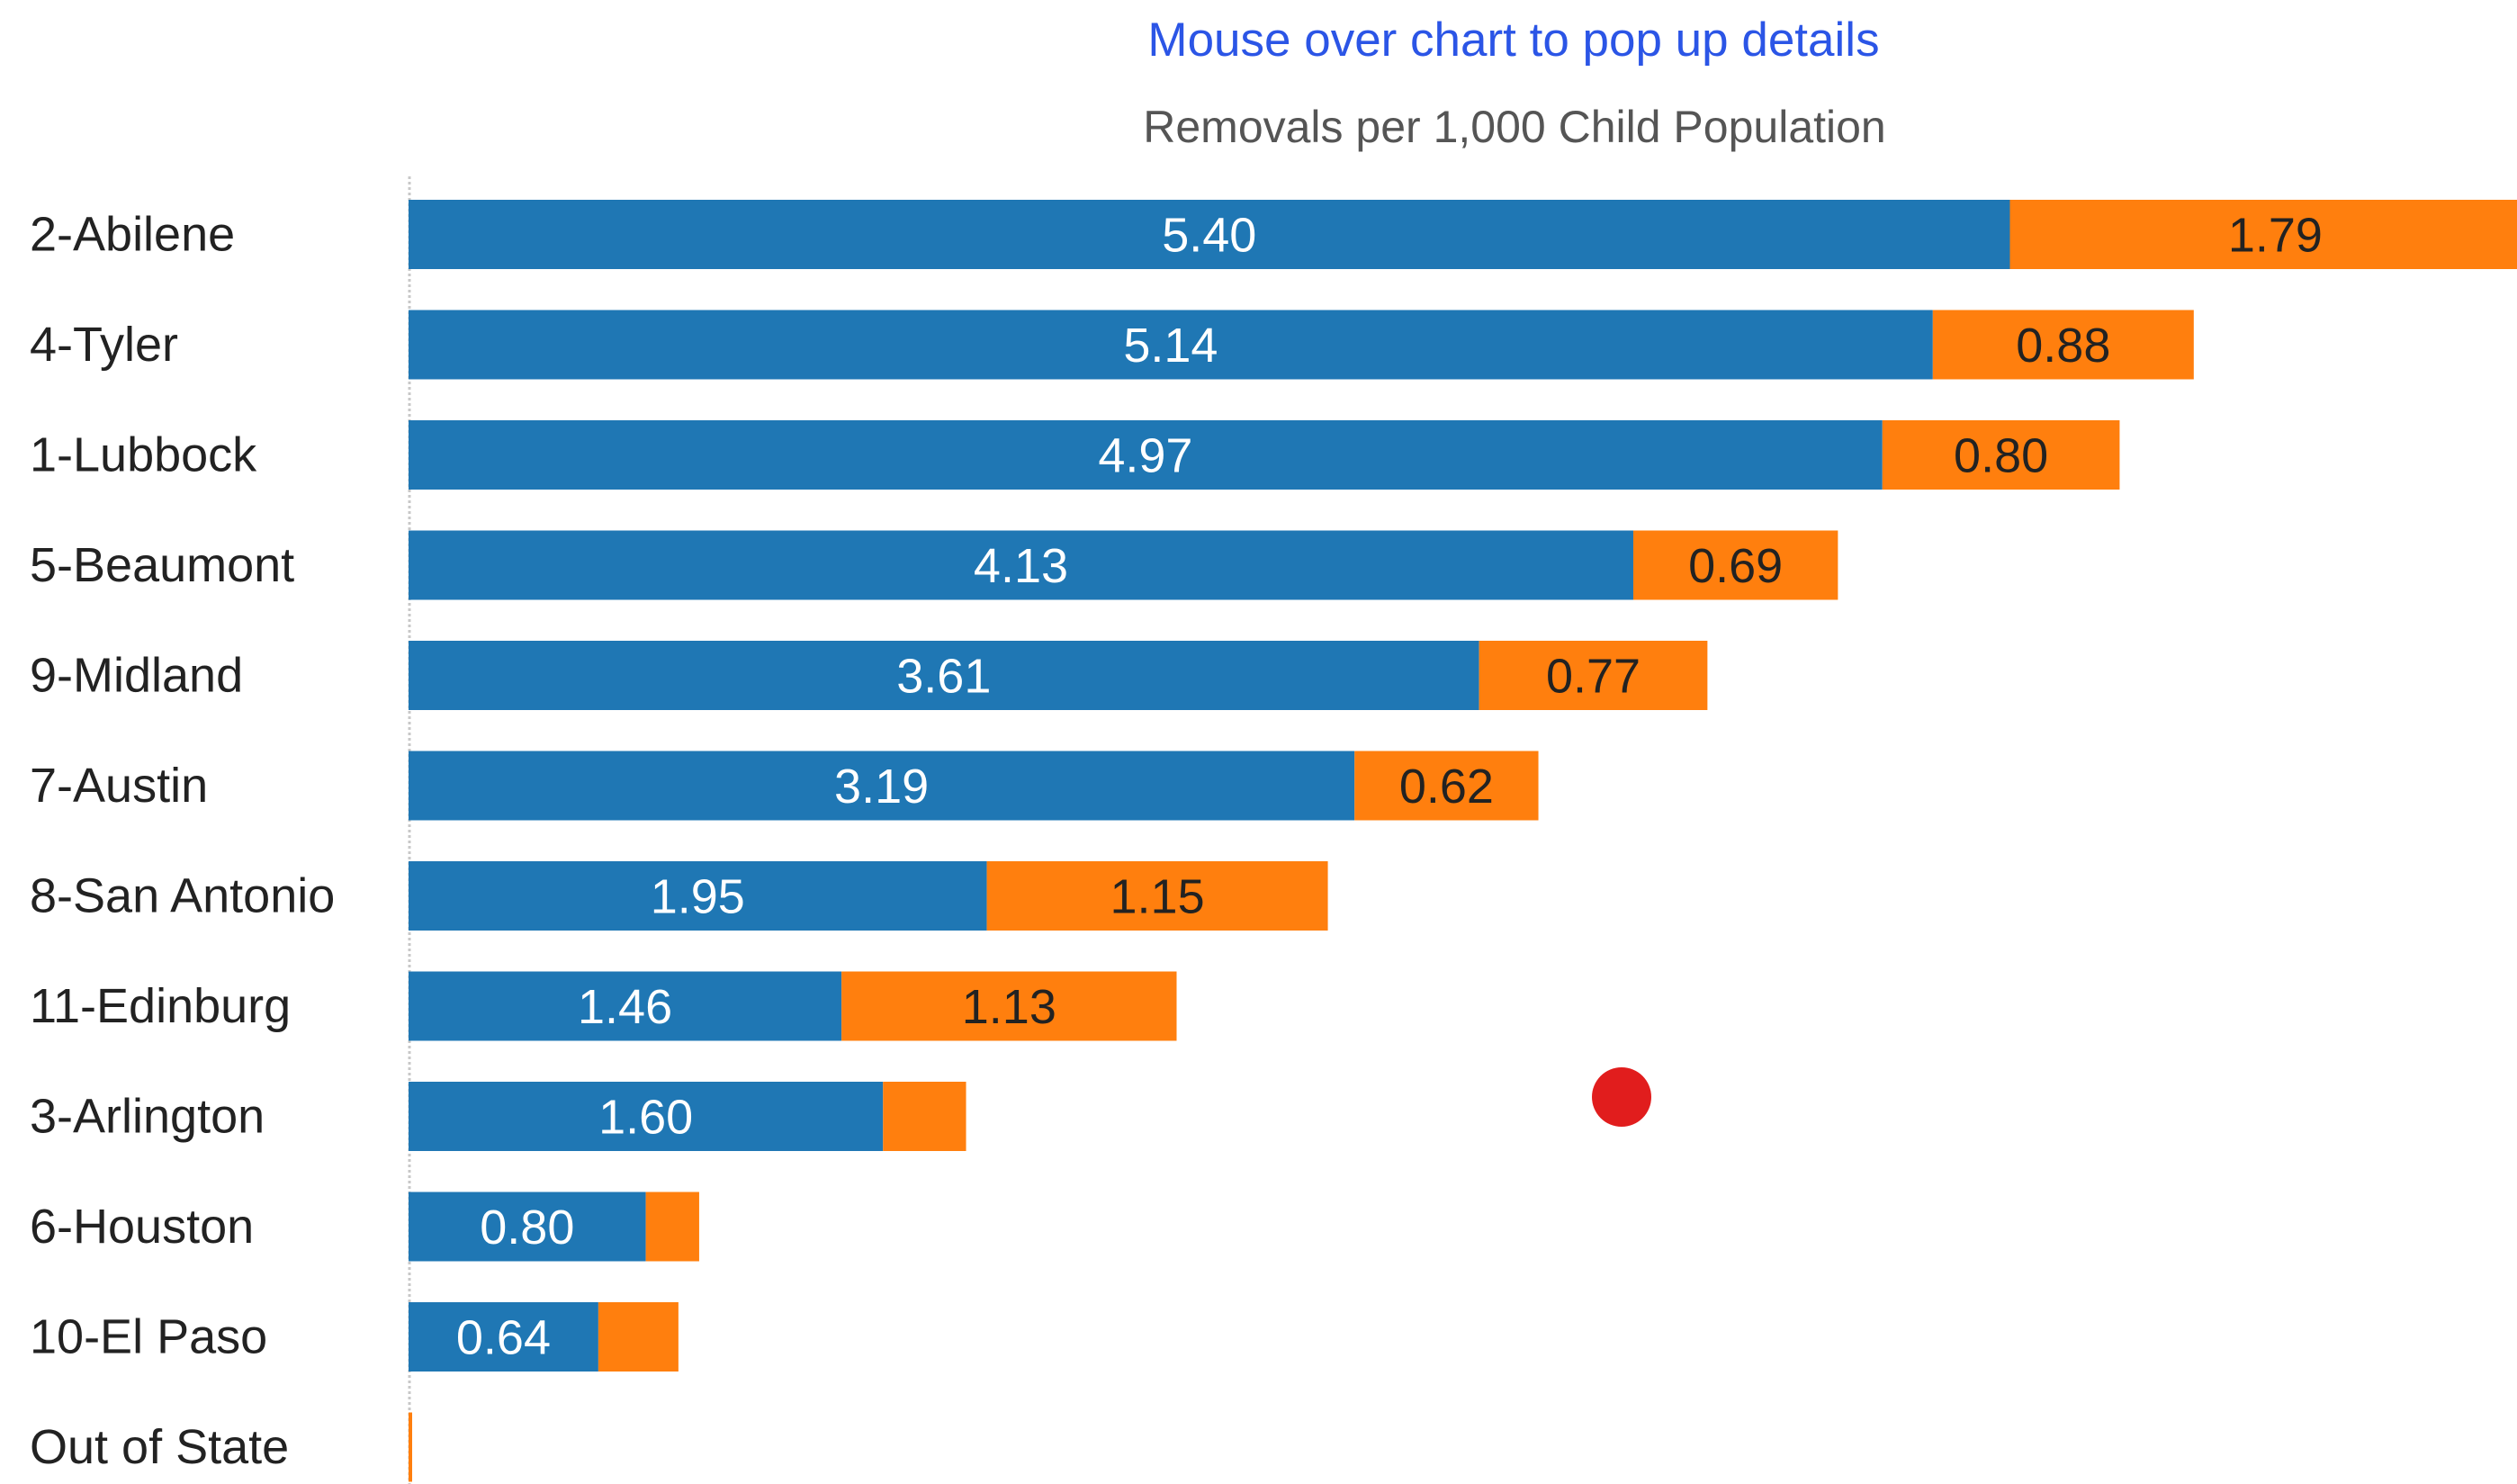 Image resolution: width=2517 pixels, height=1484 pixels. What do you see at coordinates (104, 345) in the screenshot?
I see `category-label: 4-Tyler` at bounding box center [104, 345].